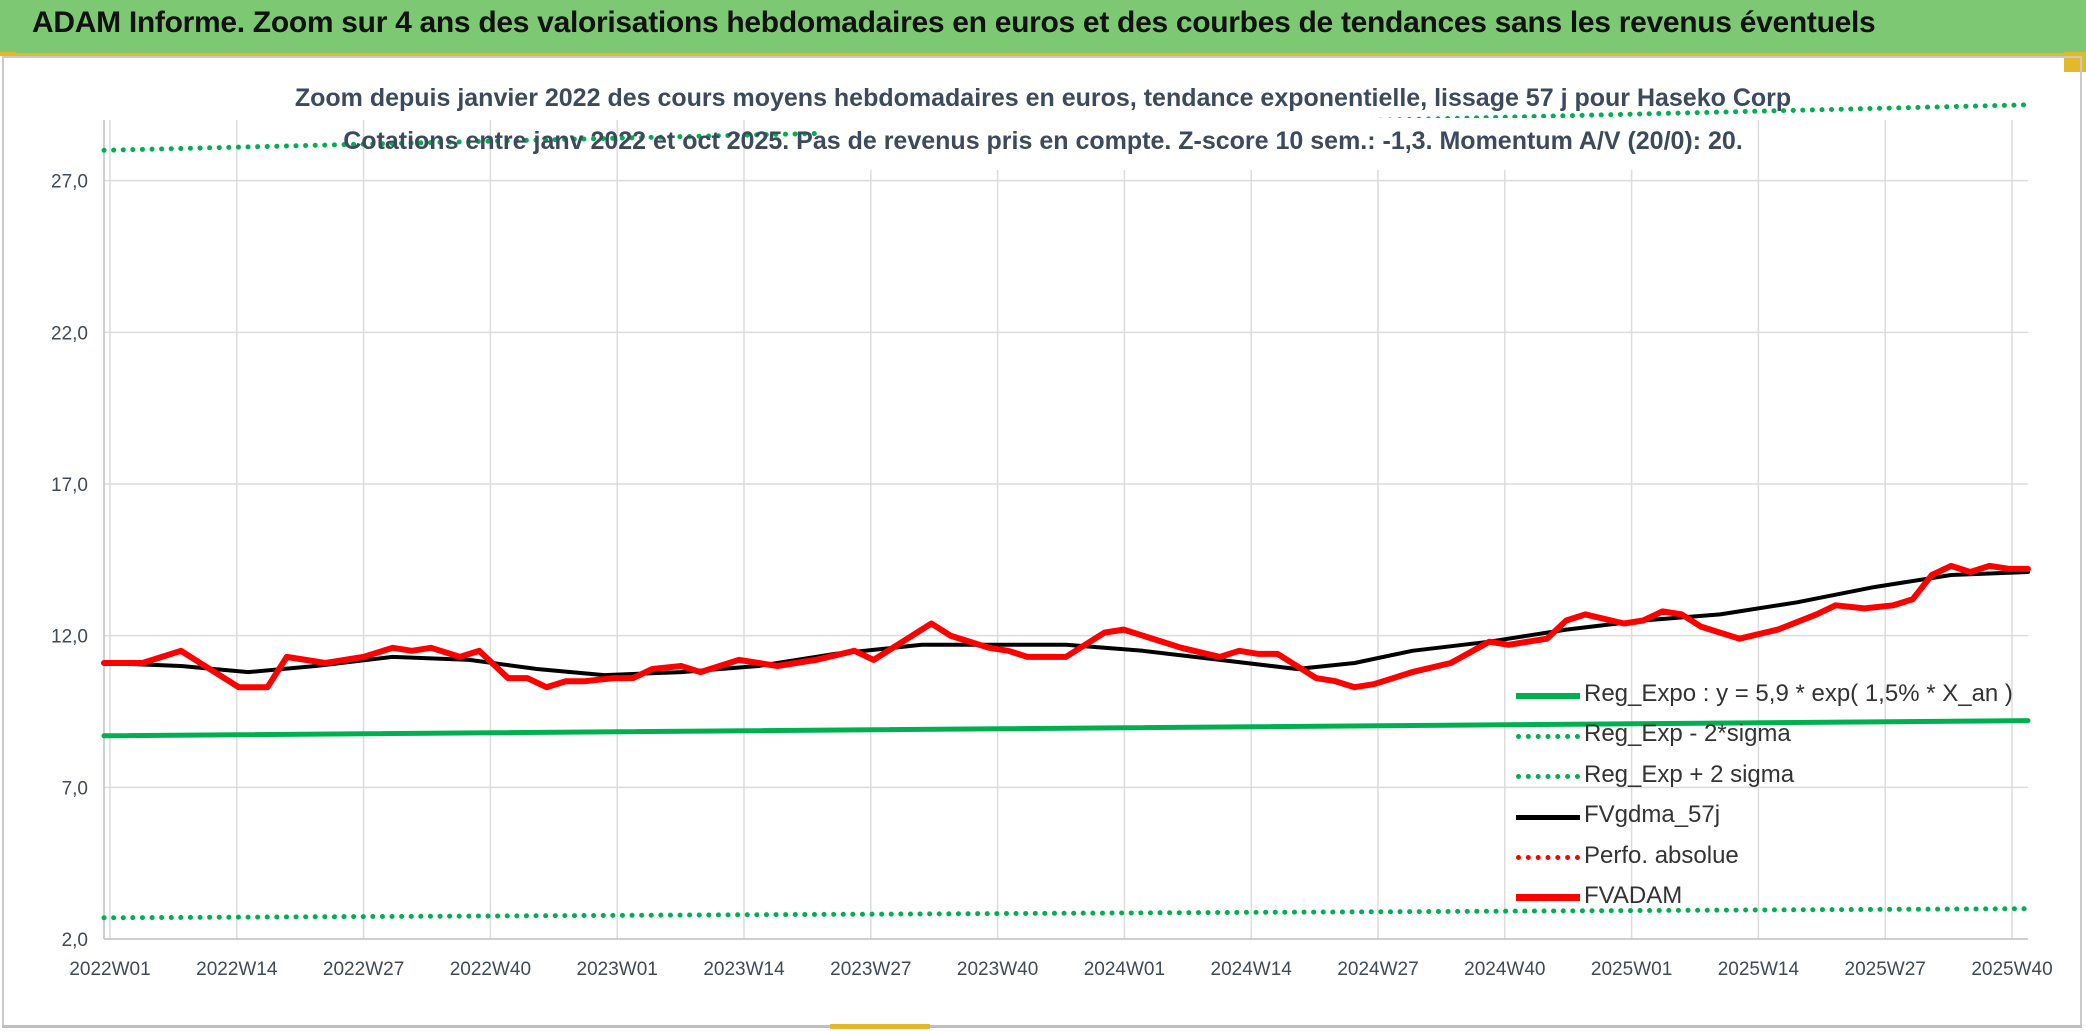 This screenshot has height=1031, width=2086. I want to click on x-tick-label: 2023W14, so click(744, 969).